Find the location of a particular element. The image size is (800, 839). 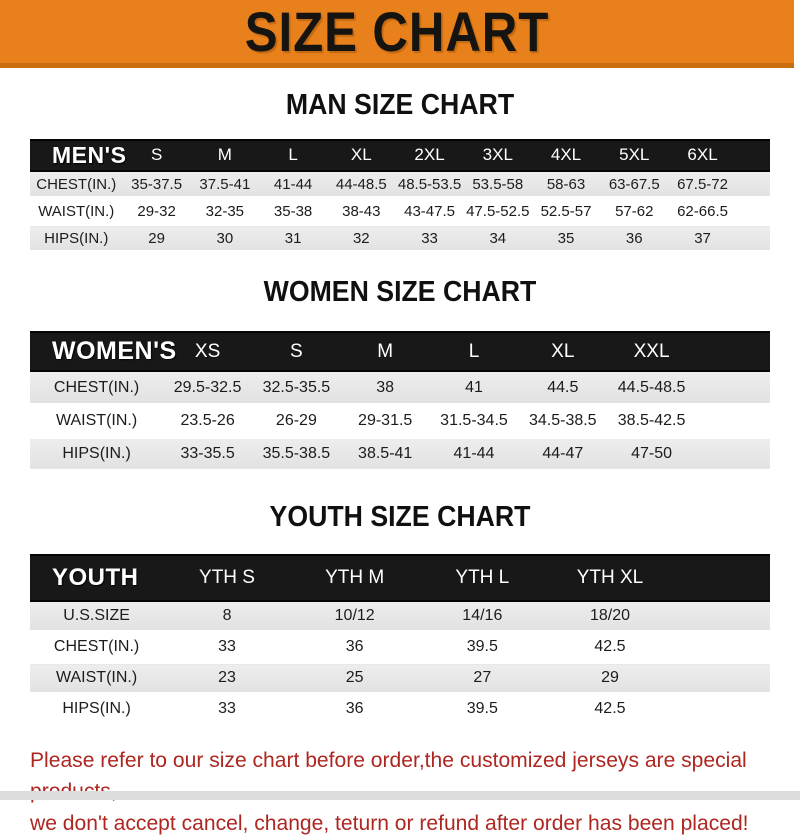

measurement-value-cell: 18/20 is located at coordinates (610, 617).